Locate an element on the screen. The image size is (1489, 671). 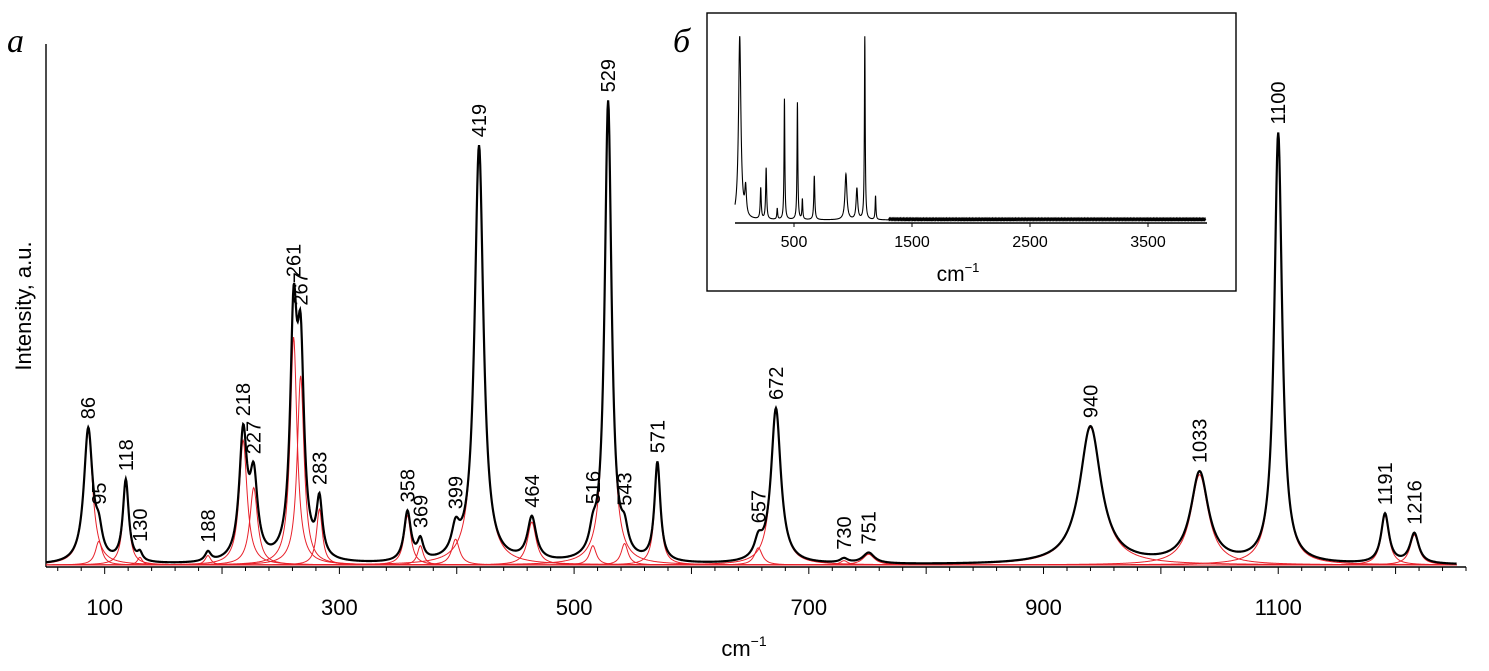
inset-frame is located at coordinates (971, 152).